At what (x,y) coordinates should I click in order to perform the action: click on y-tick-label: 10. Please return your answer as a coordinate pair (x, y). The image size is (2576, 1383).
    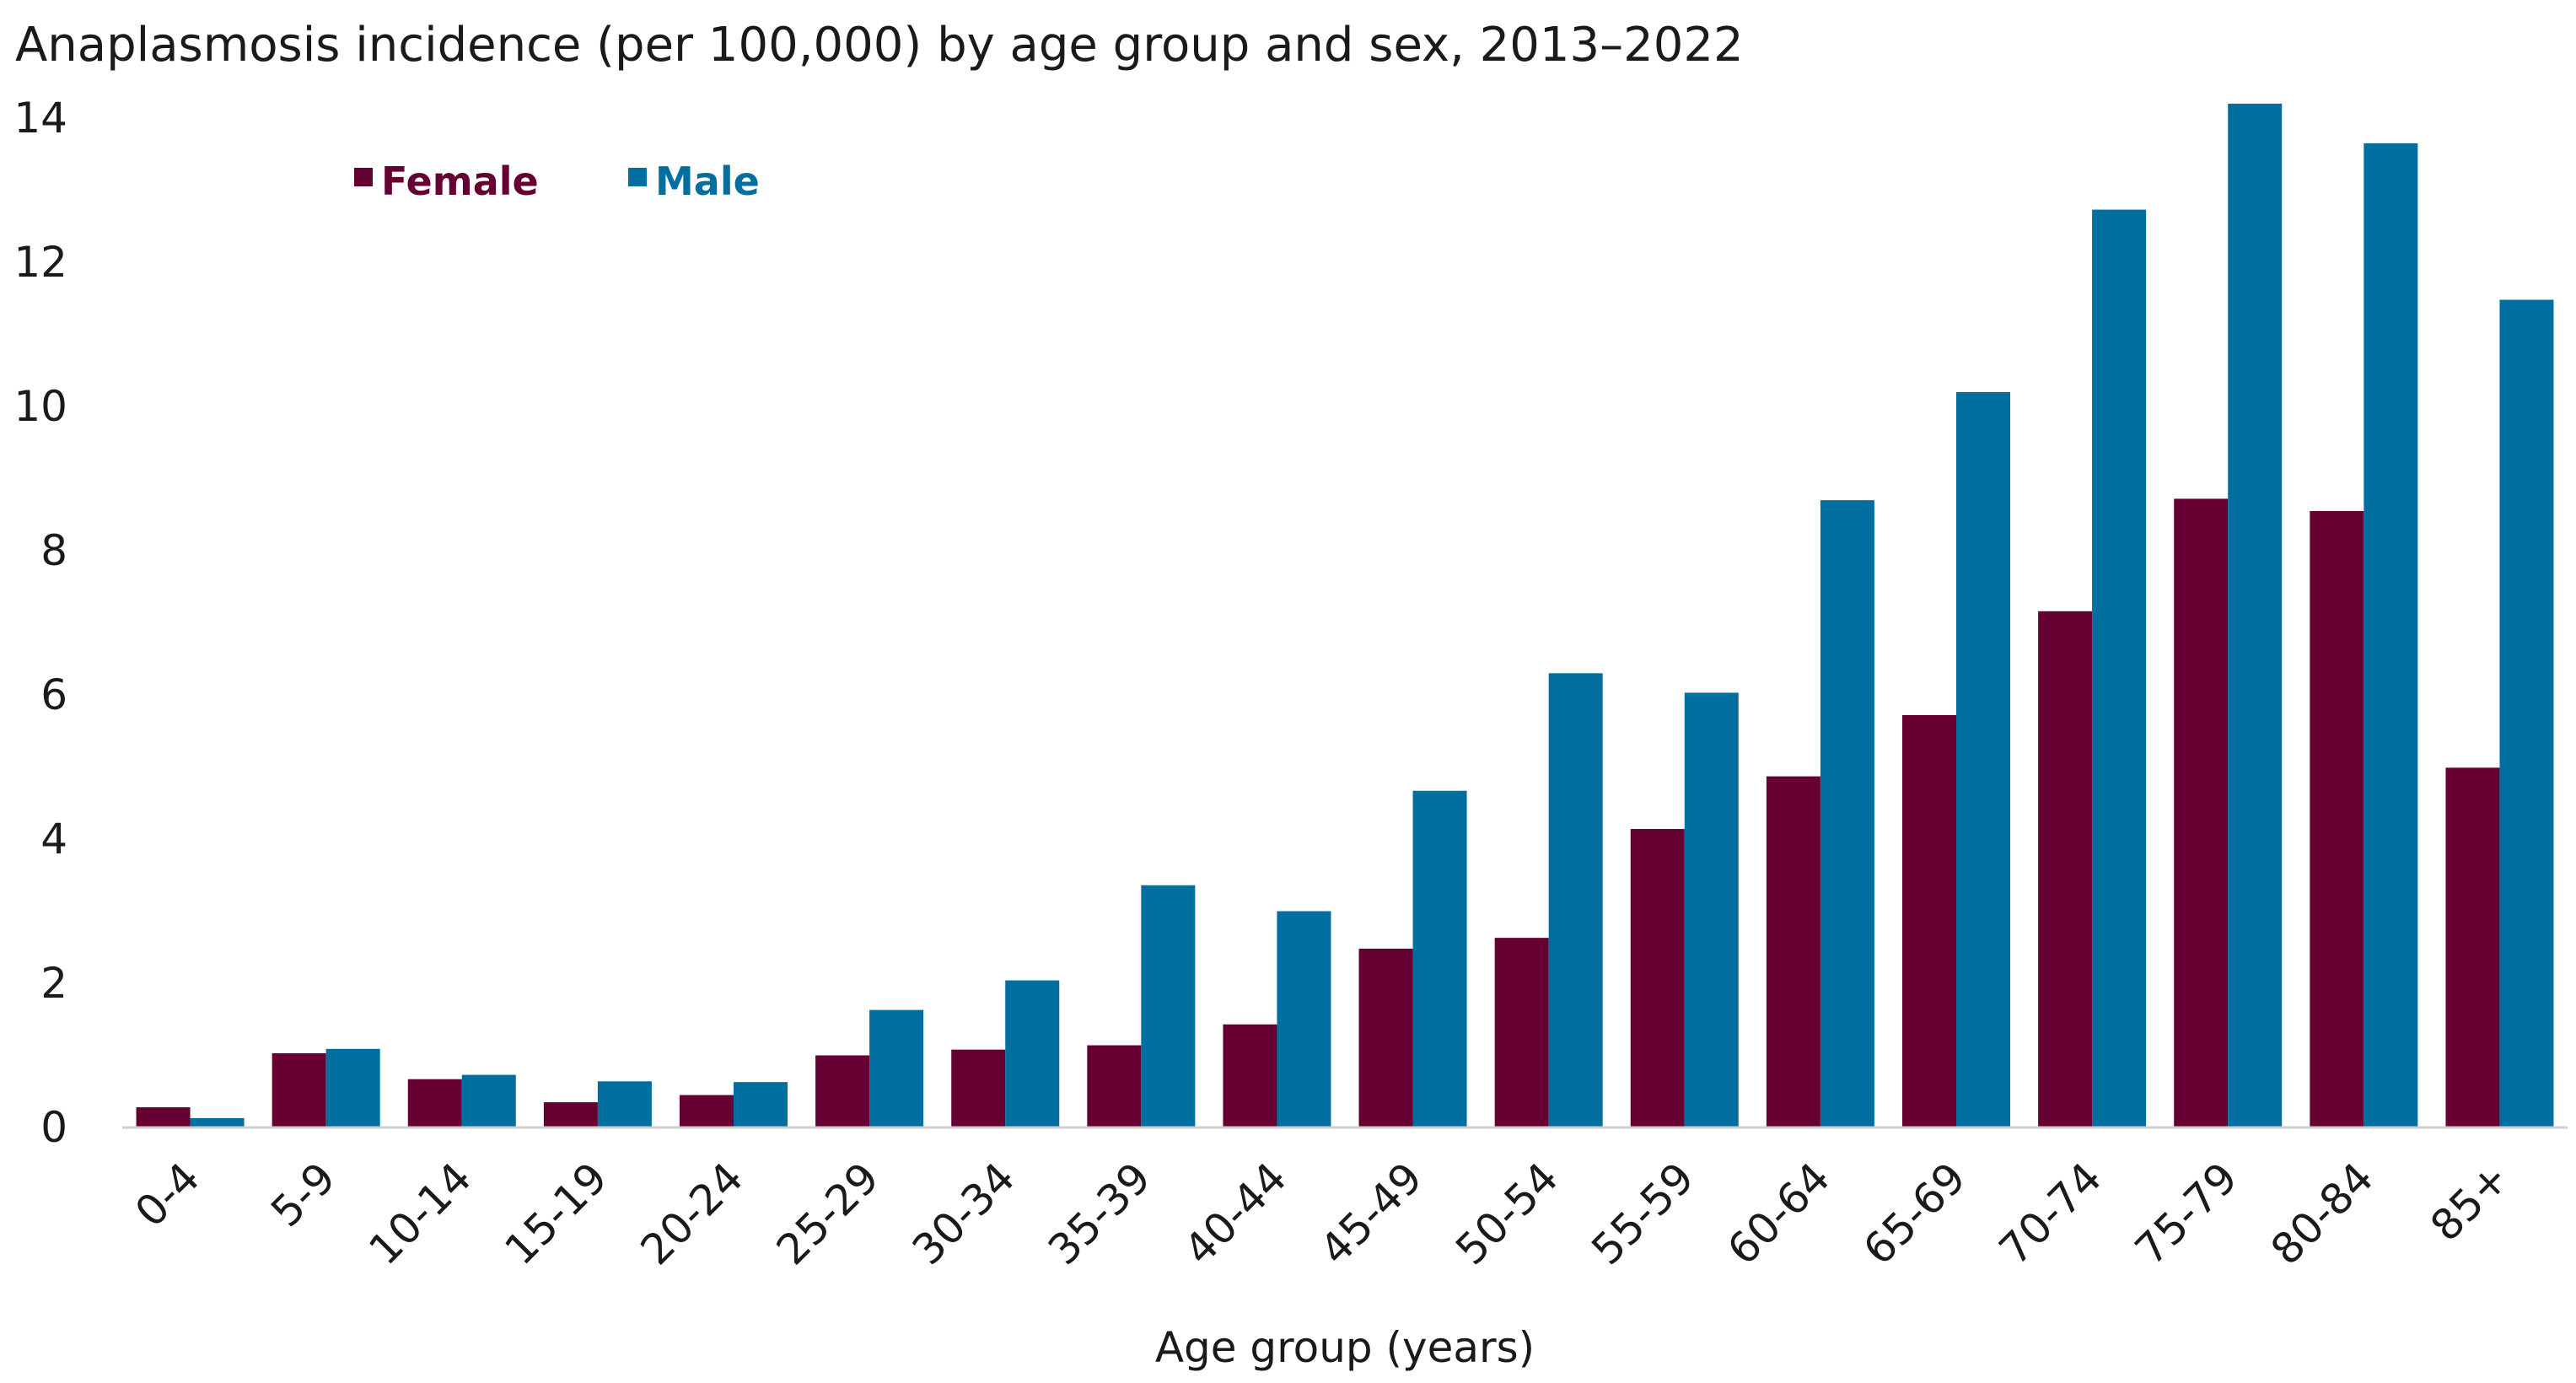
    Looking at the image, I should click on (40, 407).